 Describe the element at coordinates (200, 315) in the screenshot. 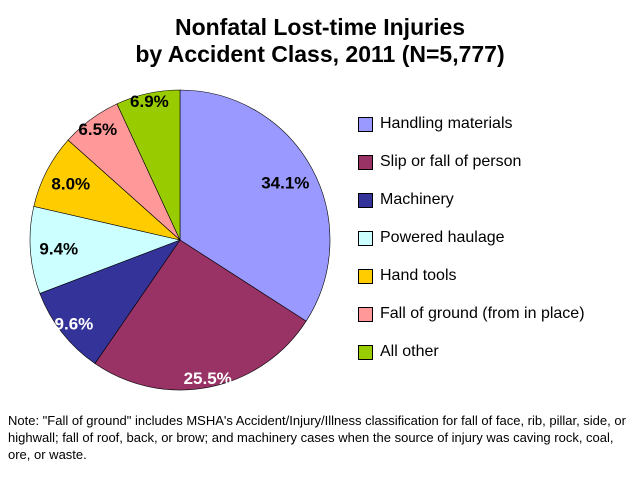

I see `pie-slice-slip-or-fall-of-person` at that location.